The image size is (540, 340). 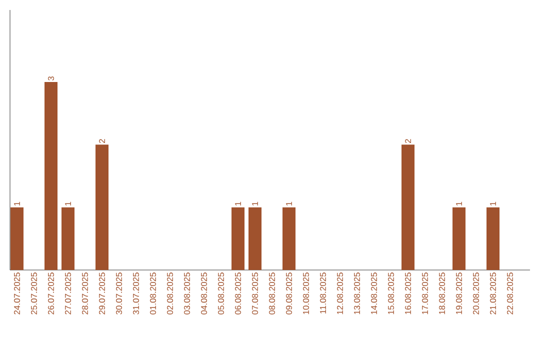 What do you see at coordinates (51, 293) in the screenshot?
I see `x-tick-label: 26.07.2025` at bounding box center [51, 293].